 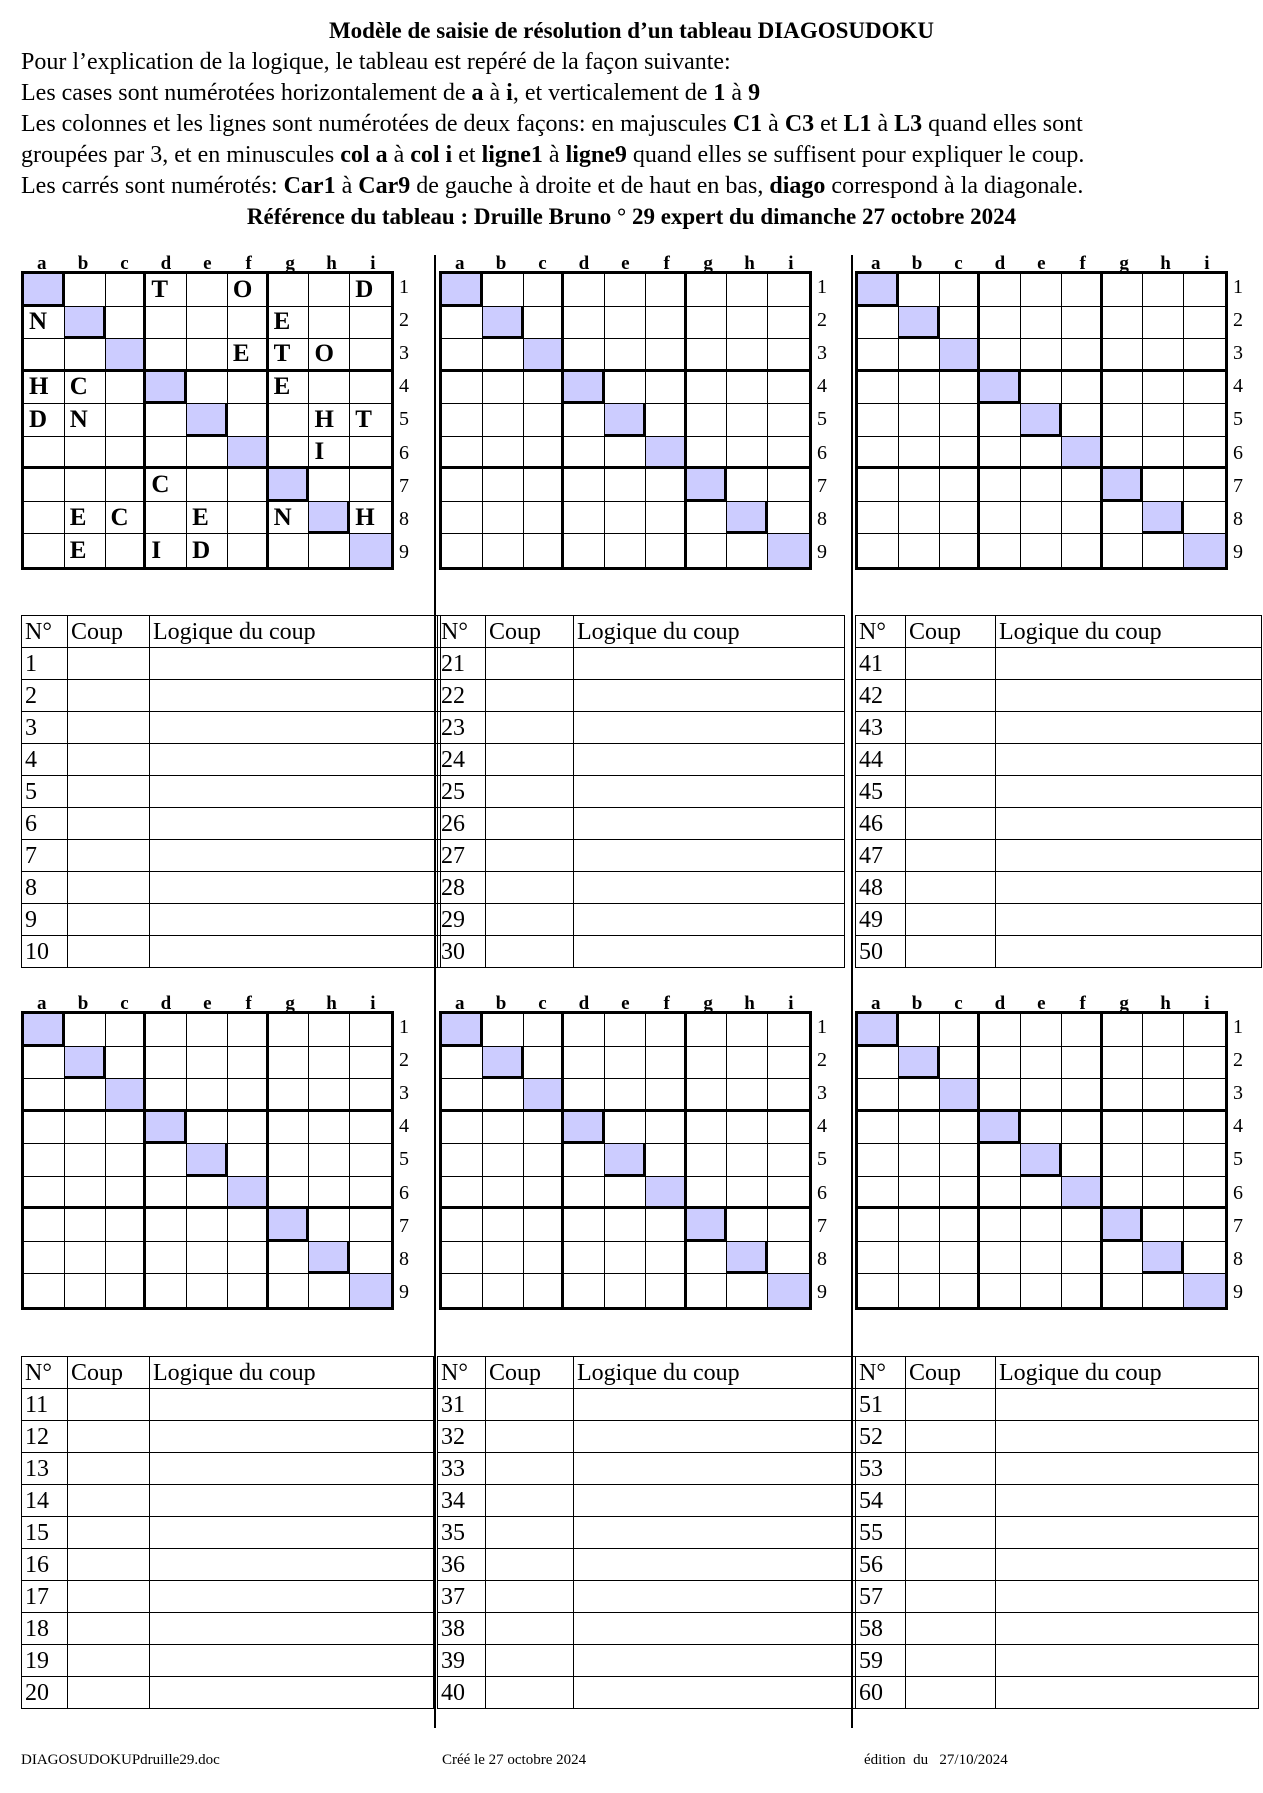 What do you see at coordinates (370, 518) in the screenshot?
I see `grid-cell: H` at bounding box center [370, 518].